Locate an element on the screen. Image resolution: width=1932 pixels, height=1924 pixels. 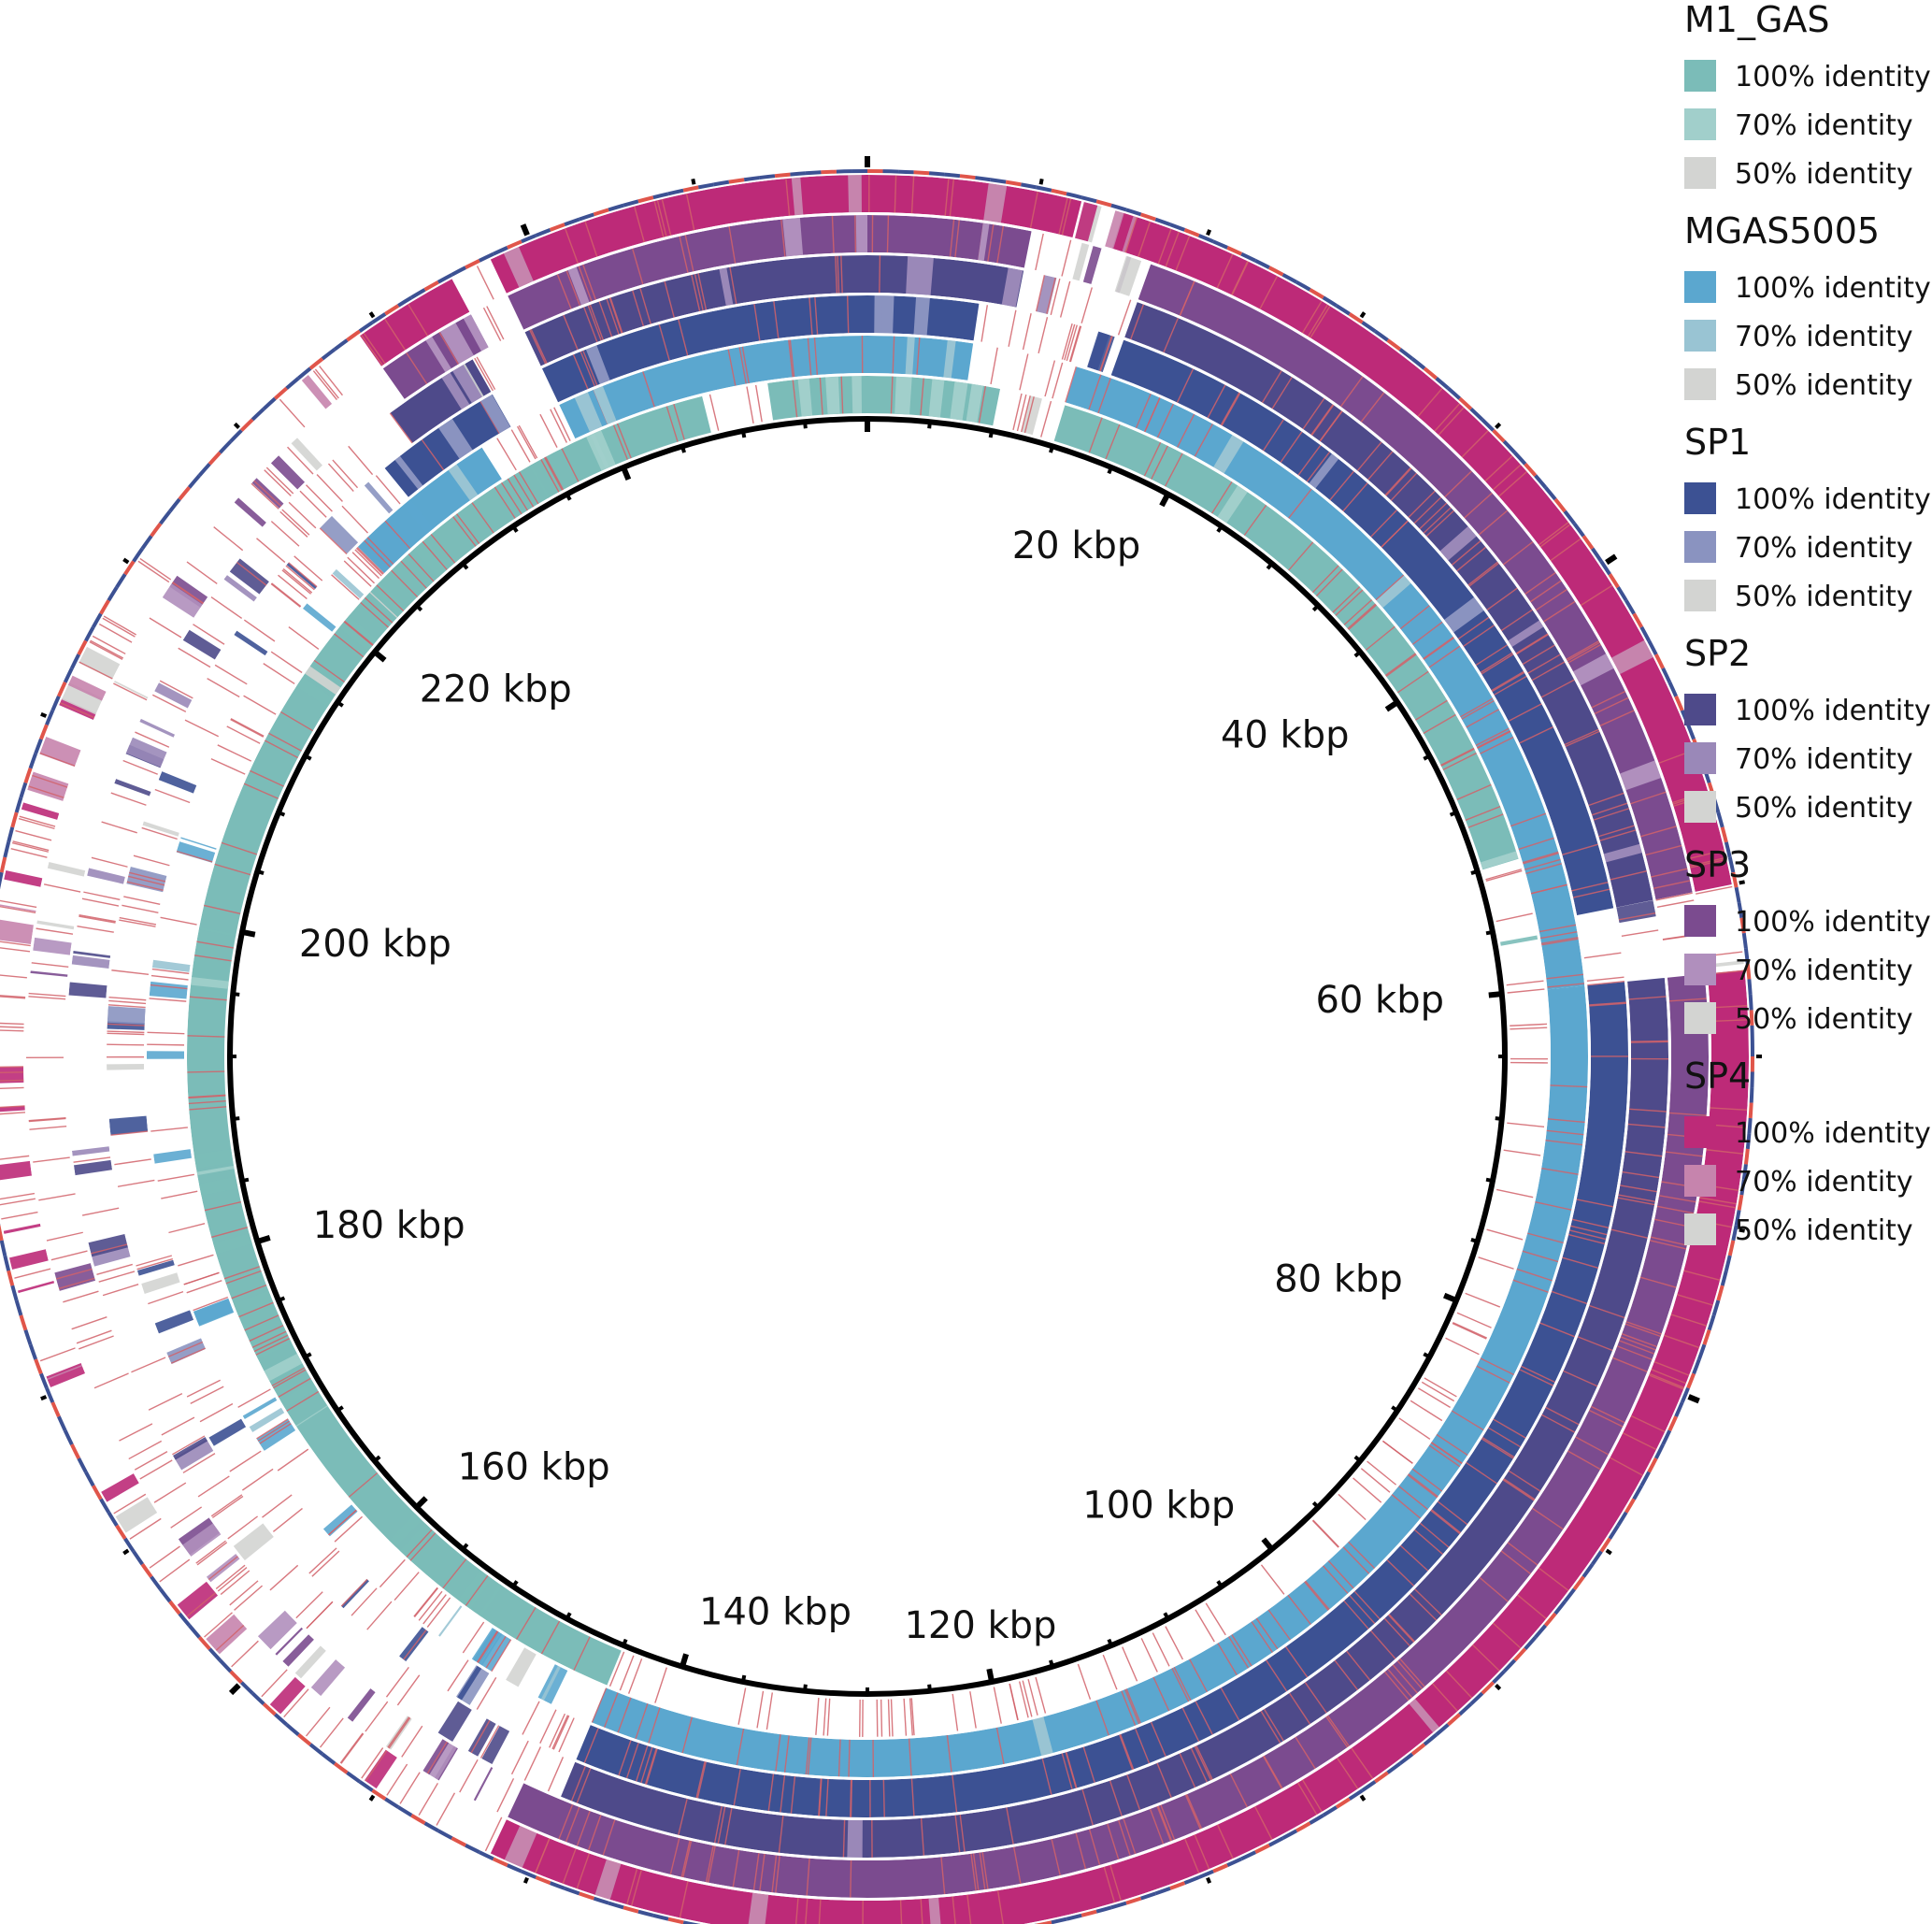
outer-tick is located at coordinates (1498, 1687).